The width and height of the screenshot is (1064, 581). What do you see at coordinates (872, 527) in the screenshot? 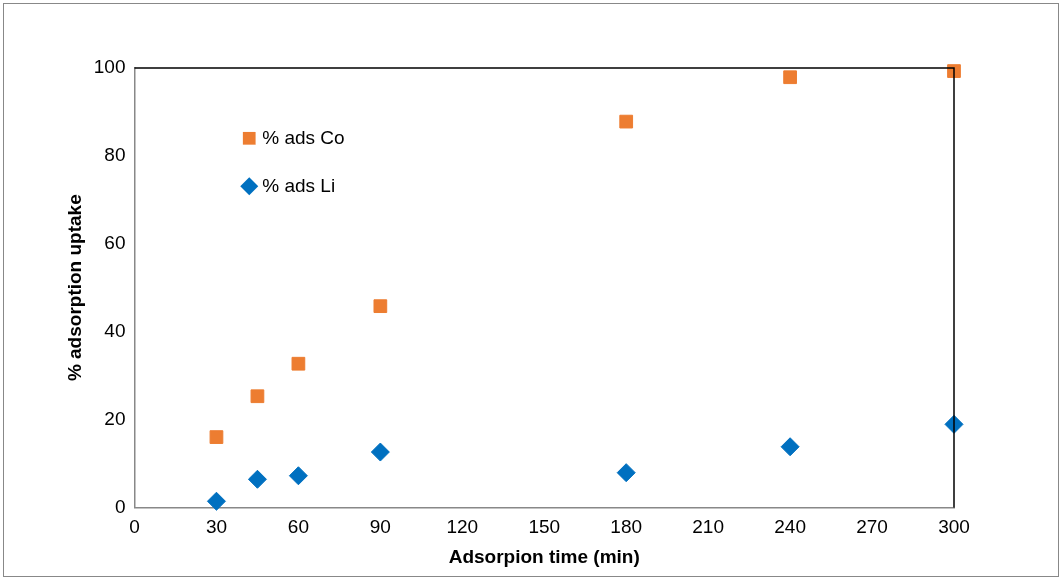
I see `x-tick-label: 270` at bounding box center [872, 527].